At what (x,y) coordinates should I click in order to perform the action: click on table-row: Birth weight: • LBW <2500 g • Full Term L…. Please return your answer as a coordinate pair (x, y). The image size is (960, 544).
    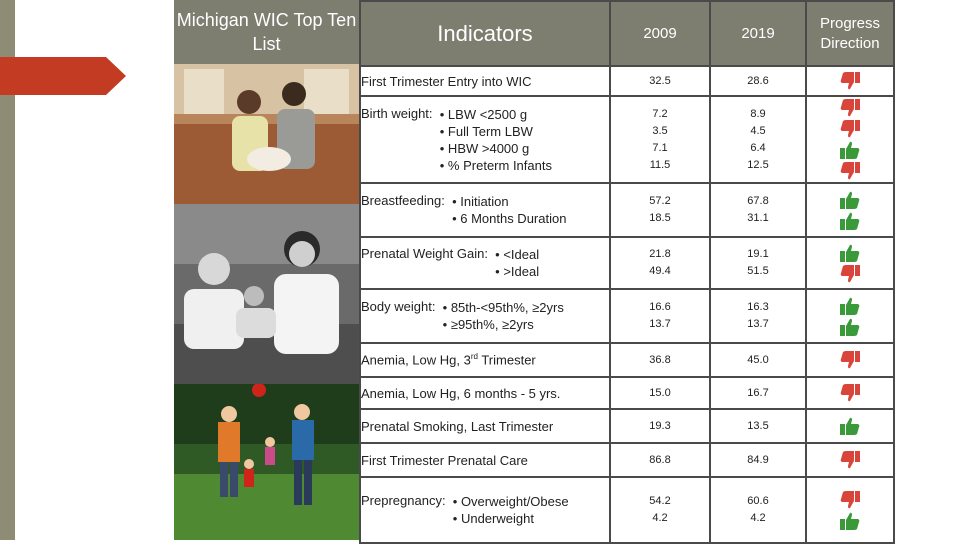
    Looking at the image, I should click on (627, 139).